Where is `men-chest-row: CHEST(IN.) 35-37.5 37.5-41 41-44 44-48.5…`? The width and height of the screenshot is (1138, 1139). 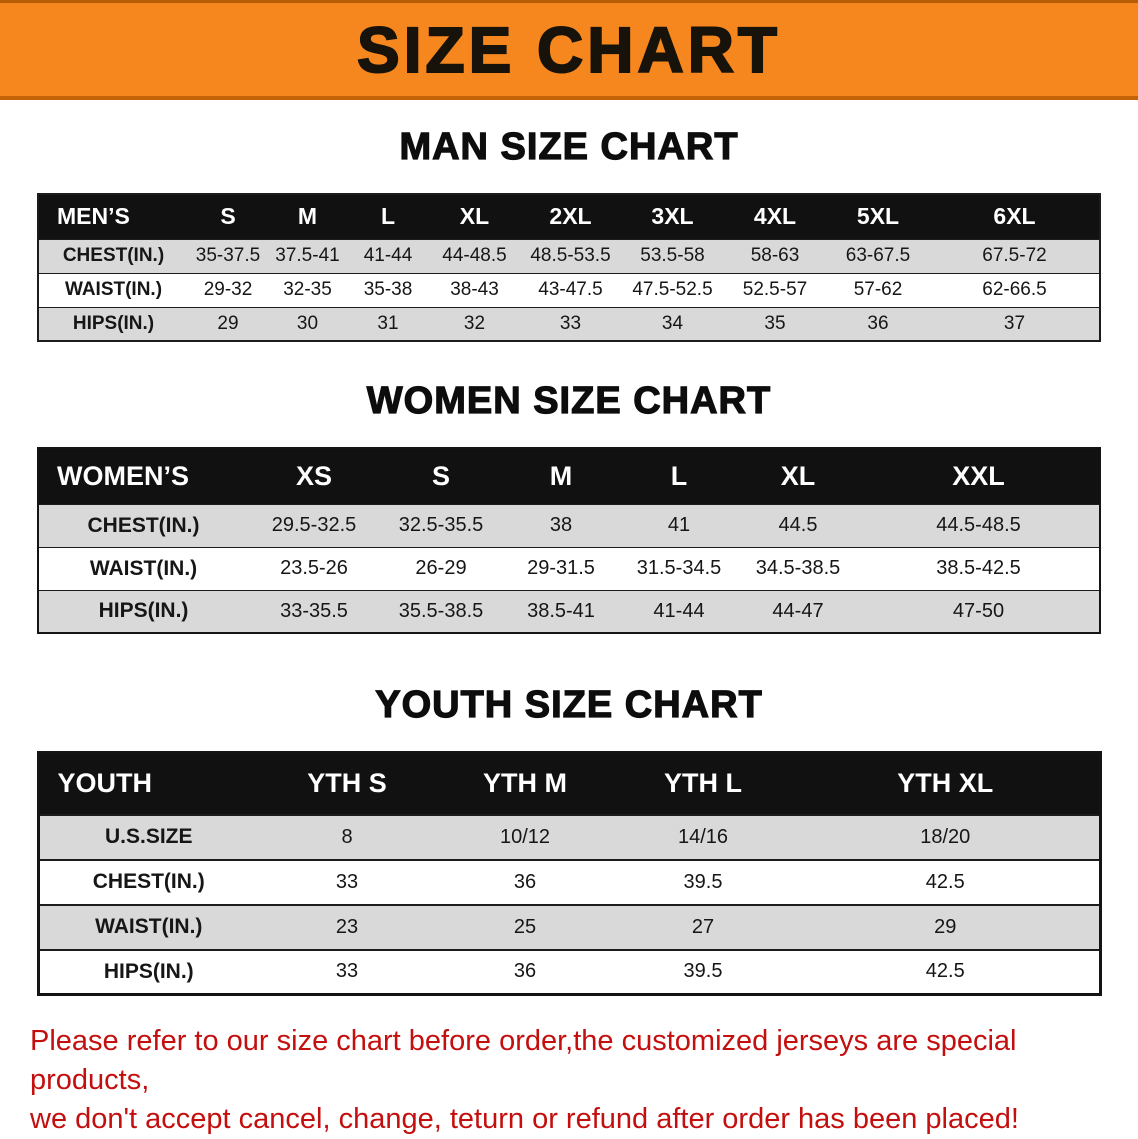
men-chest-row: CHEST(IN.) 35-37.5 37.5-41 41-44 44-48.5… is located at coordinates (569, 256).